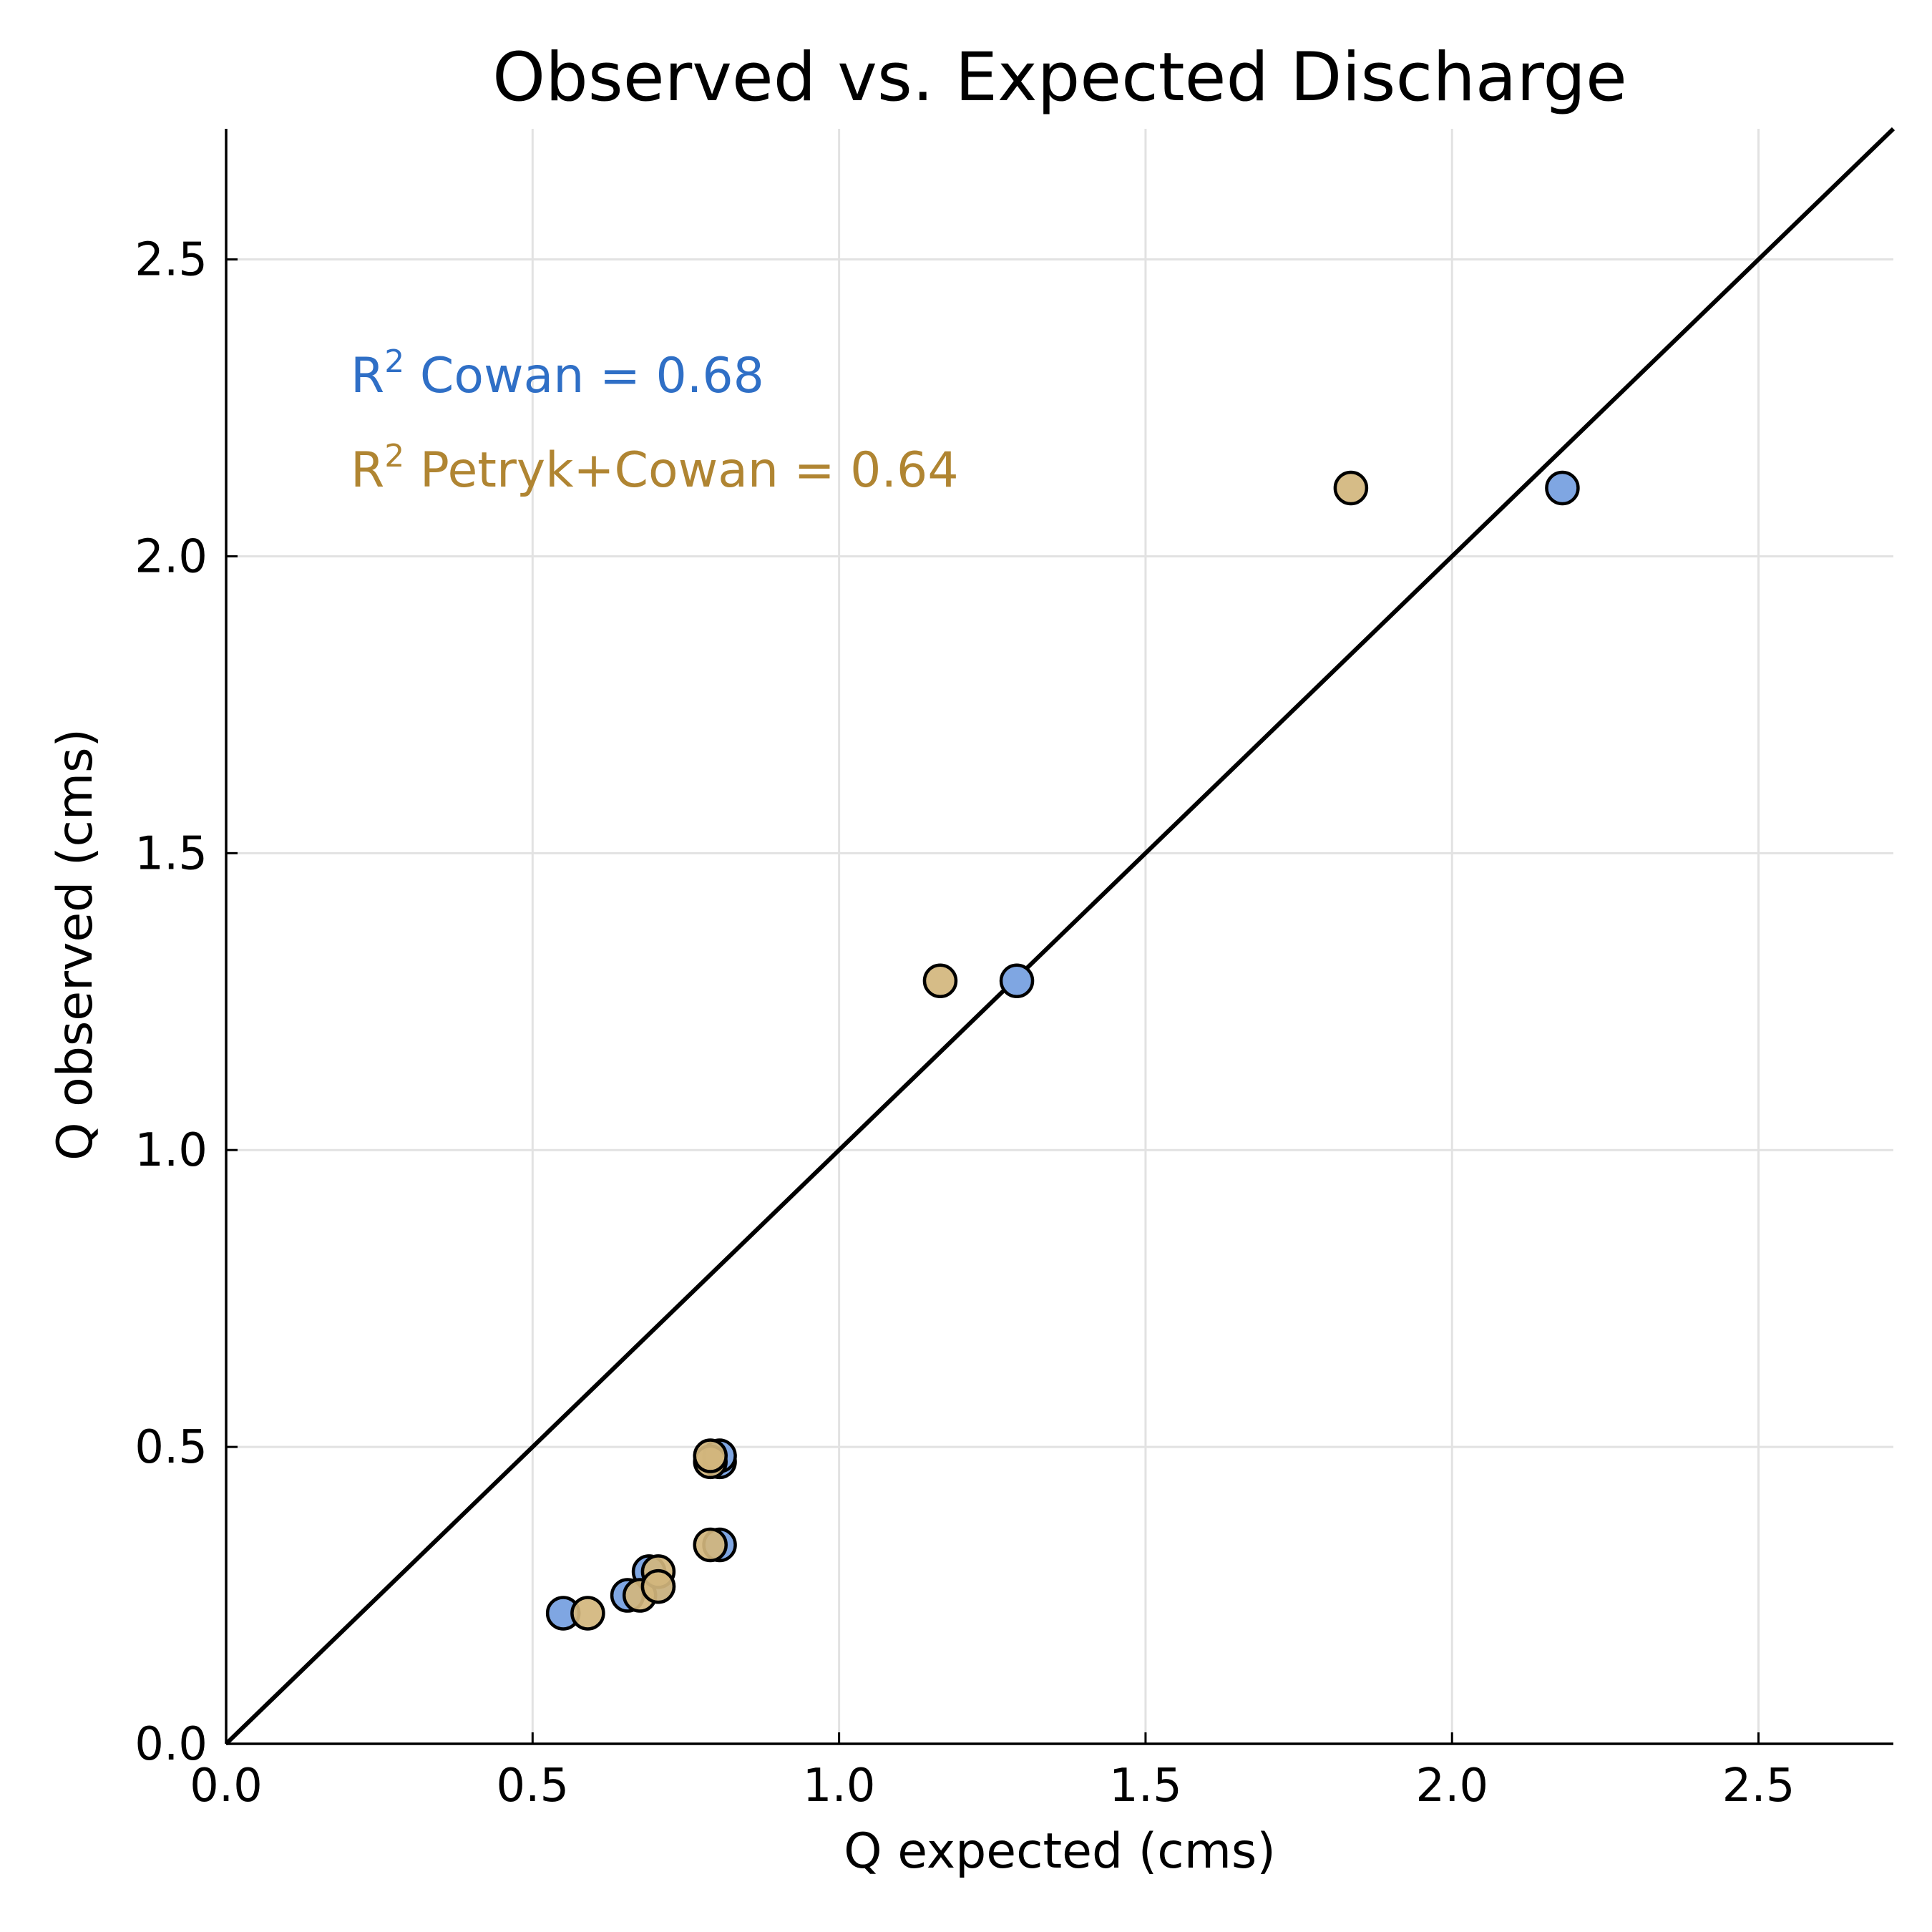 This screenshot has height=1932, width=1932. What do you see at coordinates (226, 1786) in the screenshot?
I see `x-tick-label: 0.0` at bounding box center [226, 1786].